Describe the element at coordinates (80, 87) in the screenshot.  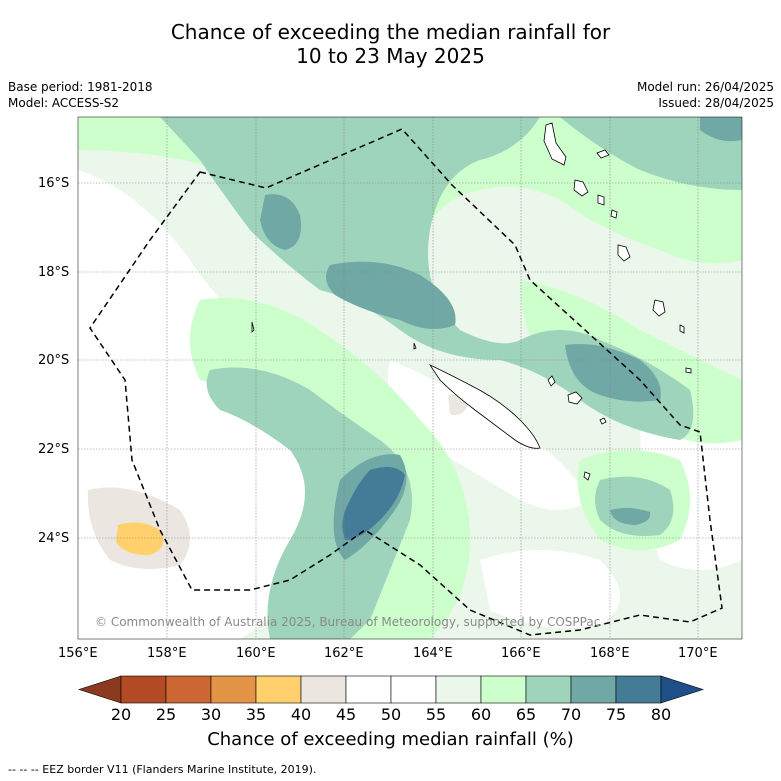
I see `base-period-label: Base period: 1981-2018` at that location.